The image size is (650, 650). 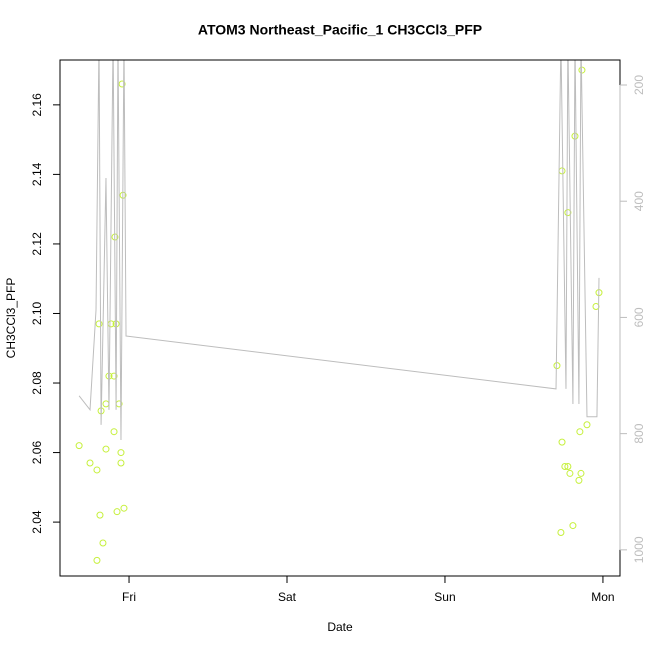 What do you see at coordinates (287, 597) in the screenshot?
I see `x-tick-label: Sat` at bounding box center [287, 597].